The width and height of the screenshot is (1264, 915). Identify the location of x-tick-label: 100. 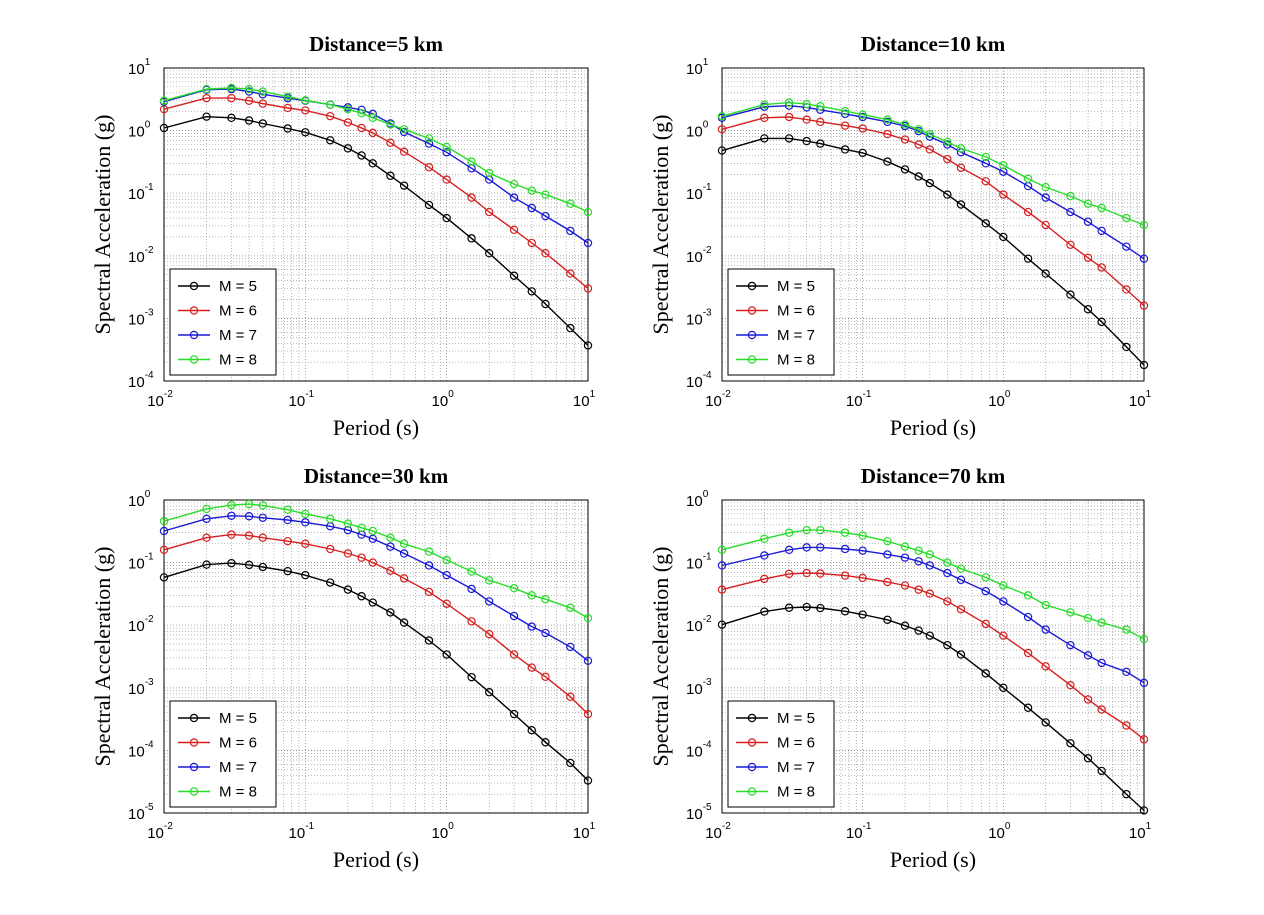
(443, 399).